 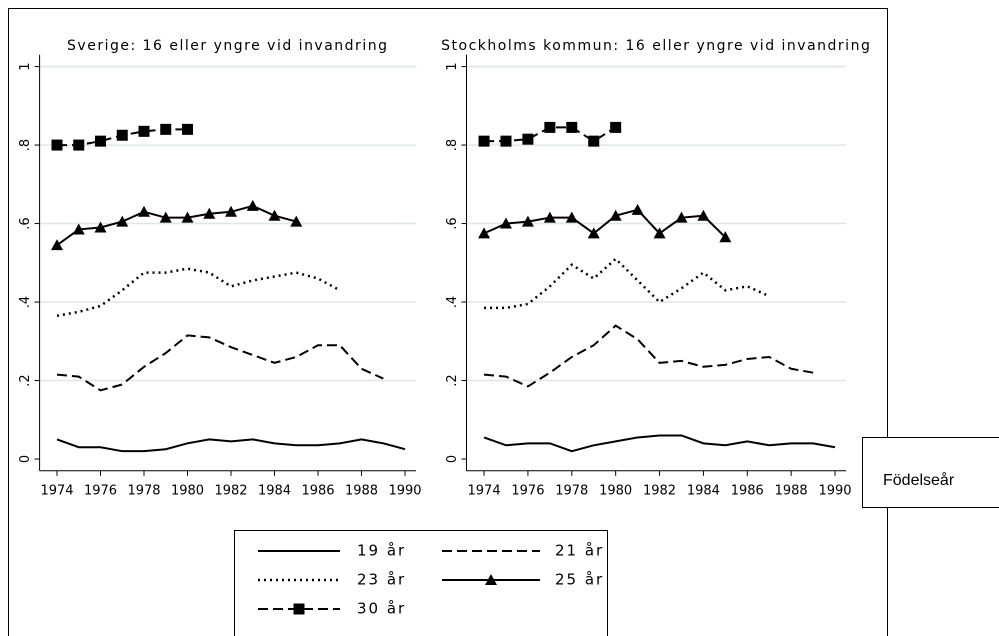 I want to click on x-label-box, so click(x=930, y=472).